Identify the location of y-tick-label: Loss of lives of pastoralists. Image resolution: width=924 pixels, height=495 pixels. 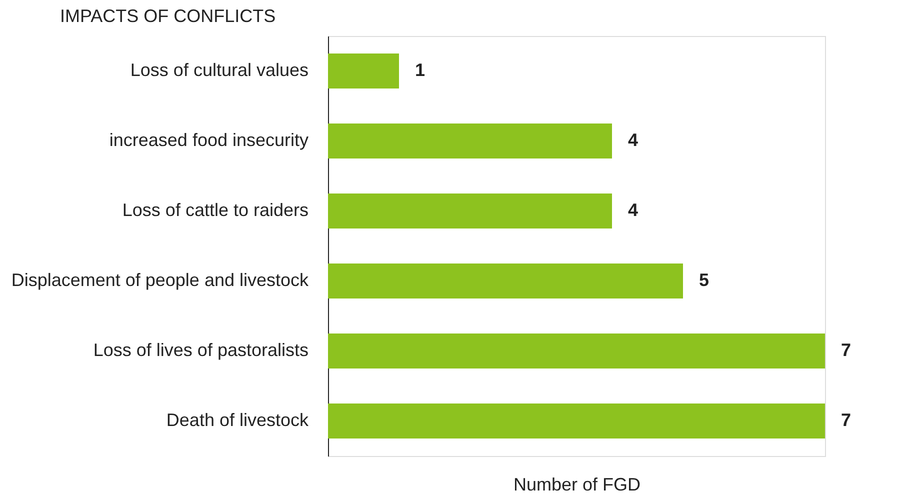
(200, 350).